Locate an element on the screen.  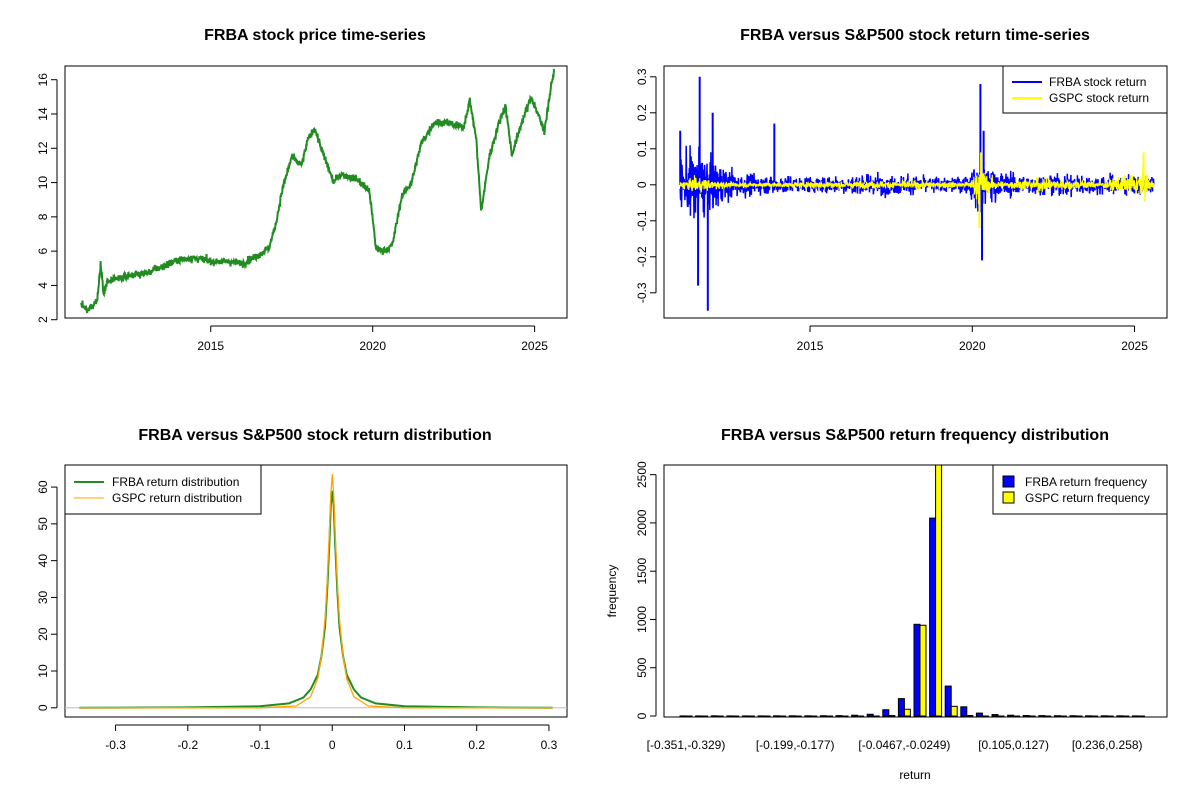
histogram-y-tick-label: 1500 is located at coordinates (642, 571).